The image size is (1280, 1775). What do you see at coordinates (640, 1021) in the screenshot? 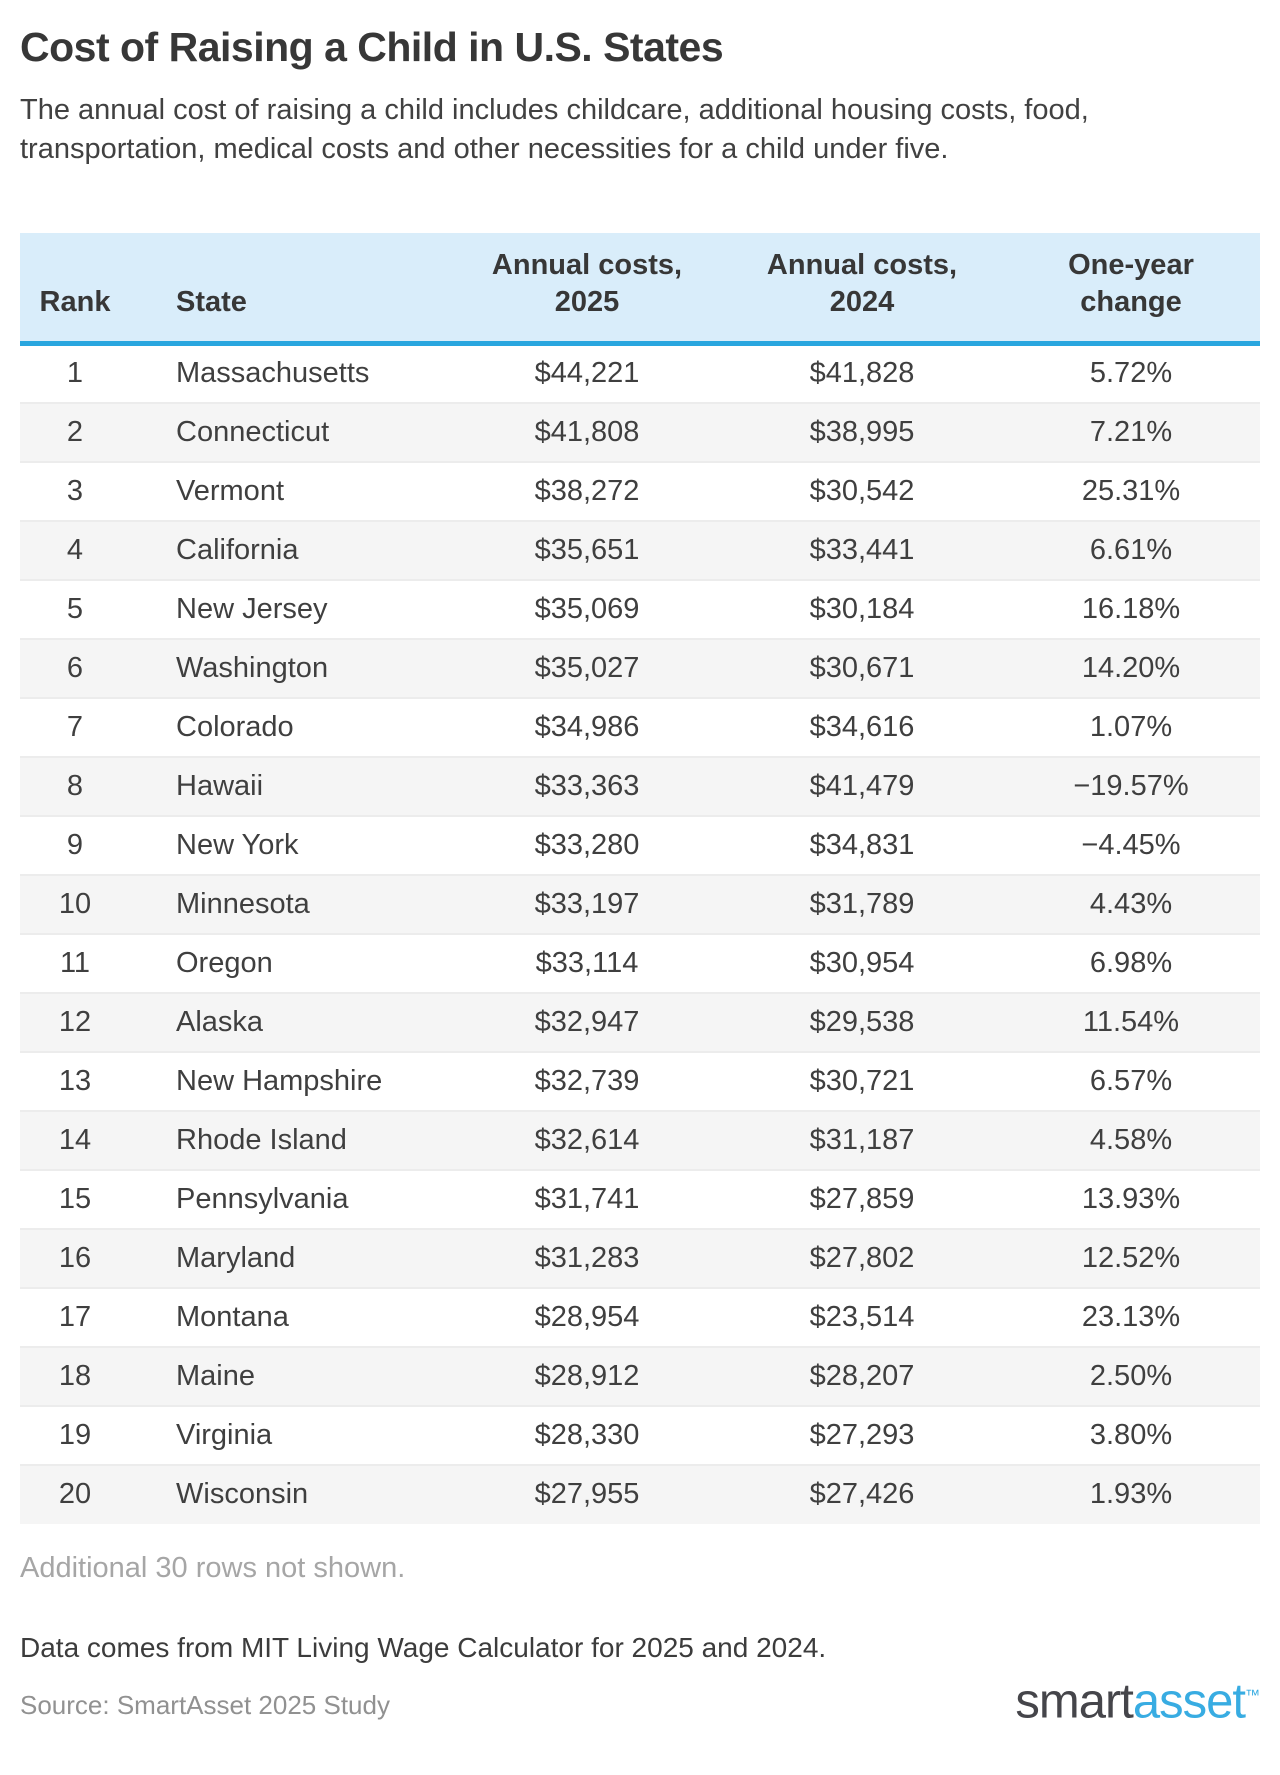
I see `table-row: 12 Alaska $32,947 $29,538 11.54%` at bounding box center [640, 1021].